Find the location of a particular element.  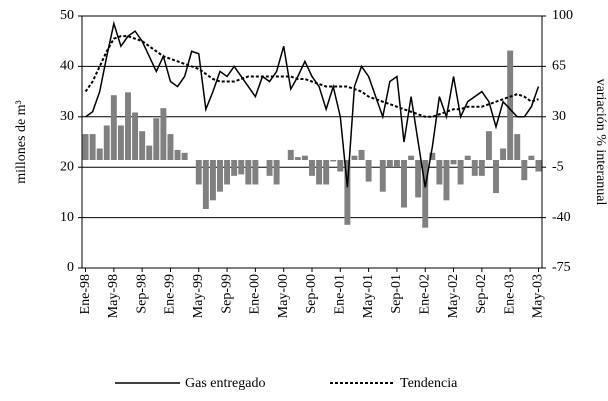

x-tick-label: Ene-03 is located at coordinates (509, 294).